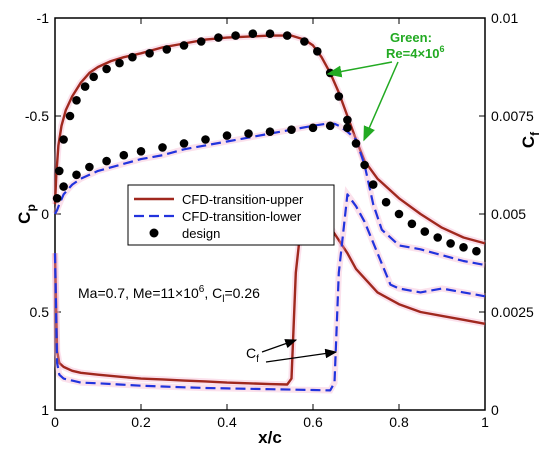 The image size is (550, 452). Describe the element at coordinates (227, 422) in the screenshot. I see `x-tick-label: 0.4` at that location.